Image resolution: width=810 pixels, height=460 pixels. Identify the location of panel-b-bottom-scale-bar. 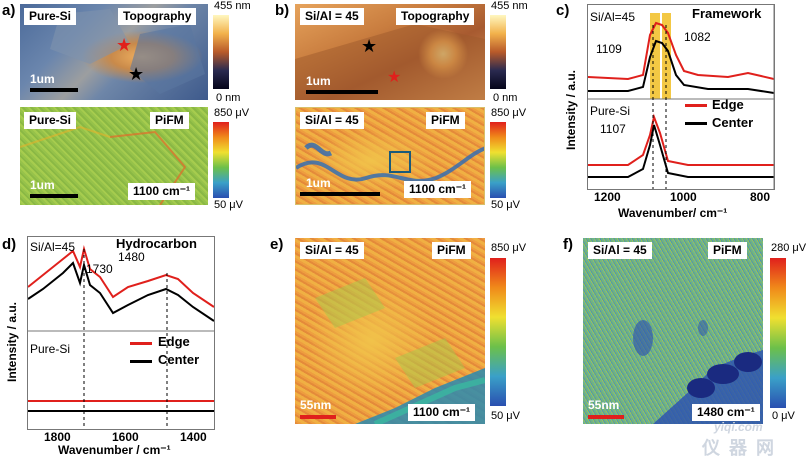
(340, 194).